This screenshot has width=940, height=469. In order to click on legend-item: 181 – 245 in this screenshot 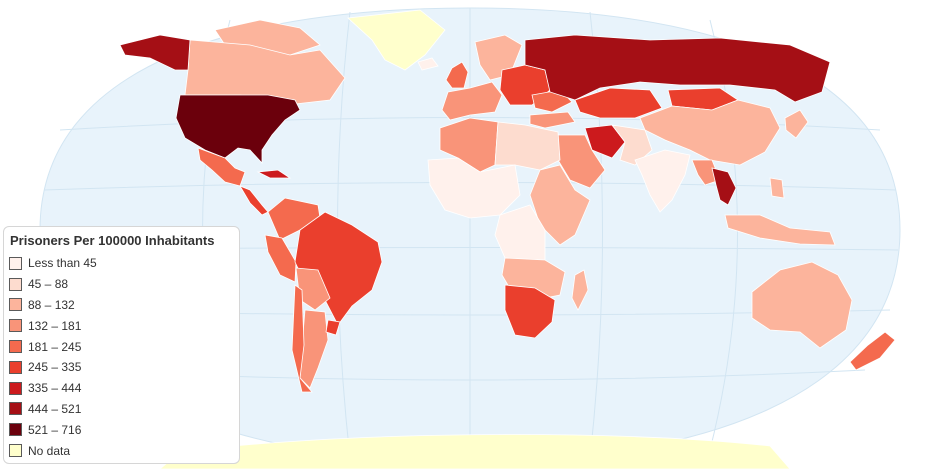, I will do `click(124, 346)`.